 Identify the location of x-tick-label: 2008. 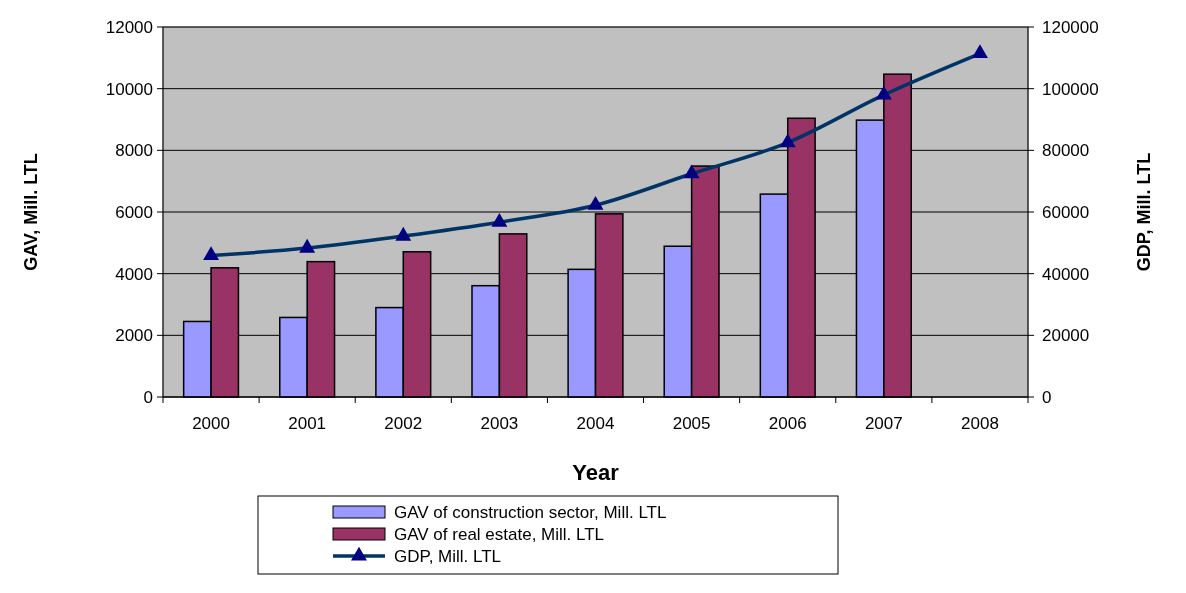
(980, 423).